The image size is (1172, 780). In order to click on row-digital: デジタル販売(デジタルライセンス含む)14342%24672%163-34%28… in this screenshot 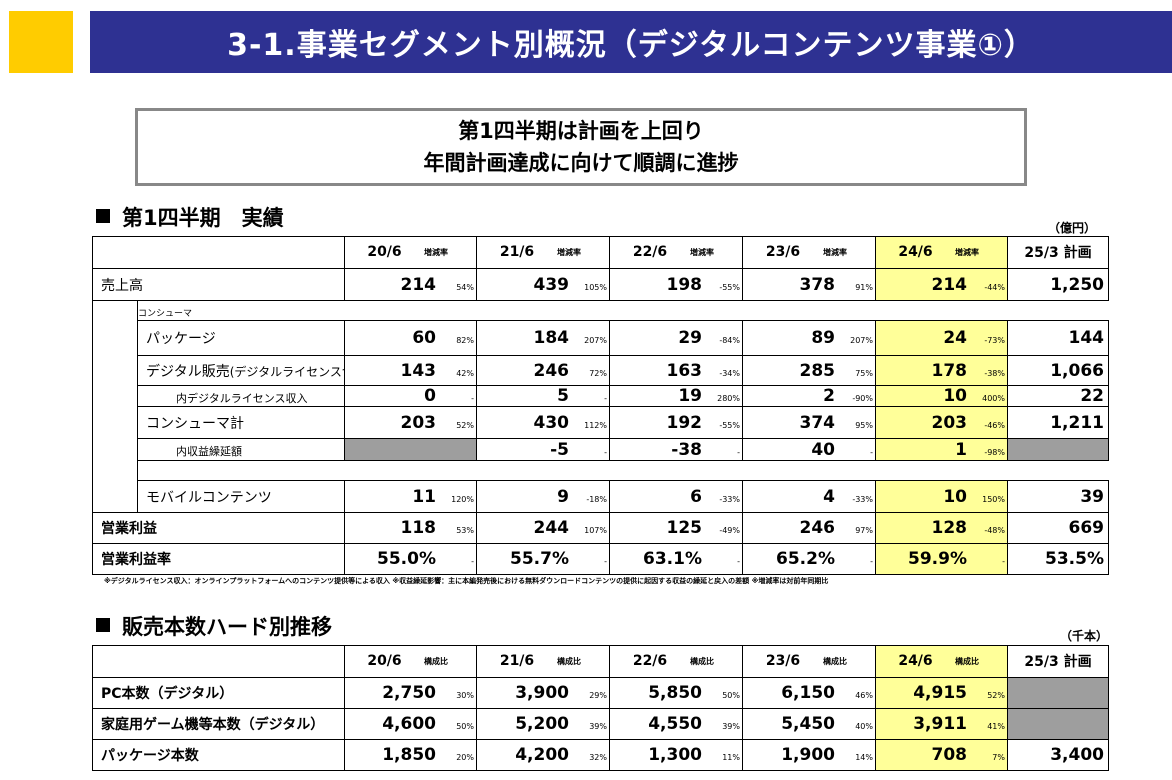, I will do `click(600, 370)`.